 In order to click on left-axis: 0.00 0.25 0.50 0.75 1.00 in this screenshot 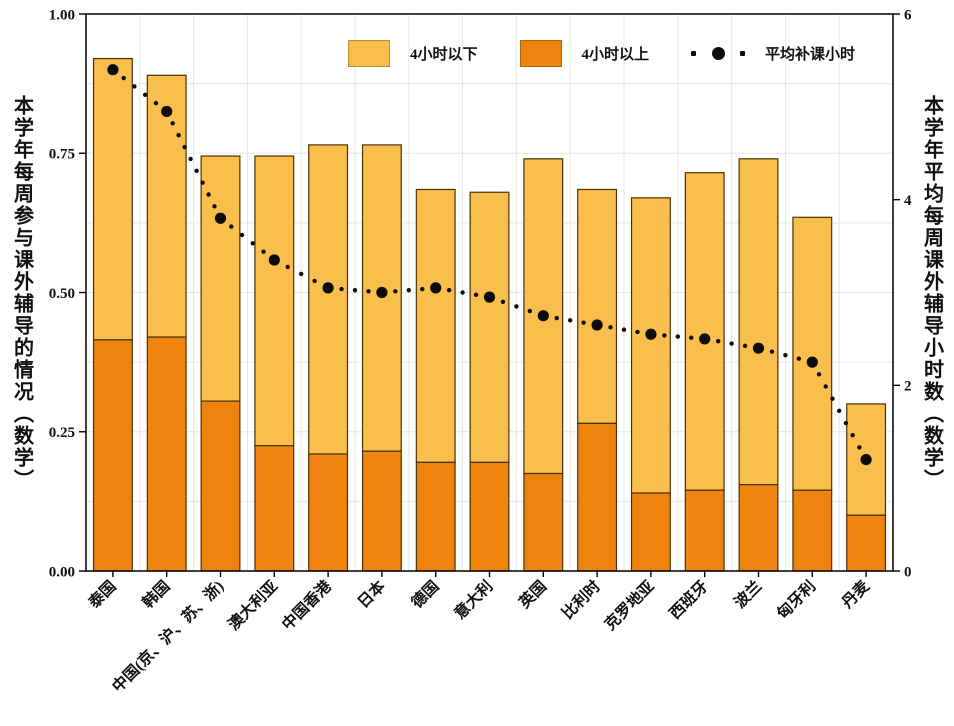, I will do `click(67, 293)`.